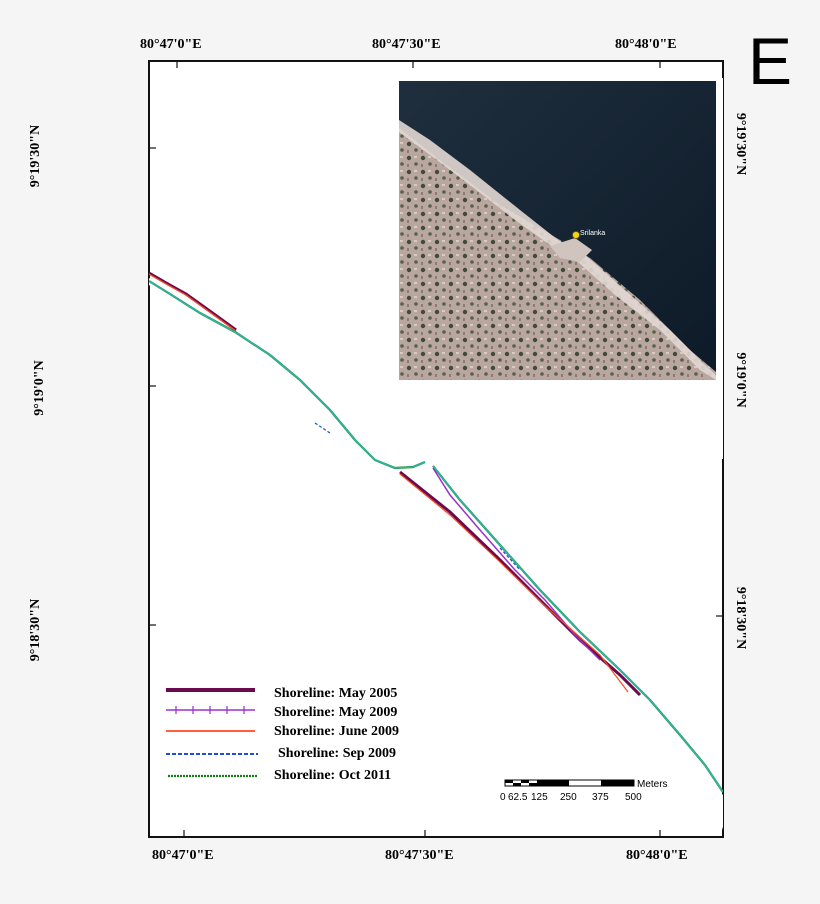  I want to click on legend-label-sep2009: Shoreline: Sep 2009, so click(337, 753).